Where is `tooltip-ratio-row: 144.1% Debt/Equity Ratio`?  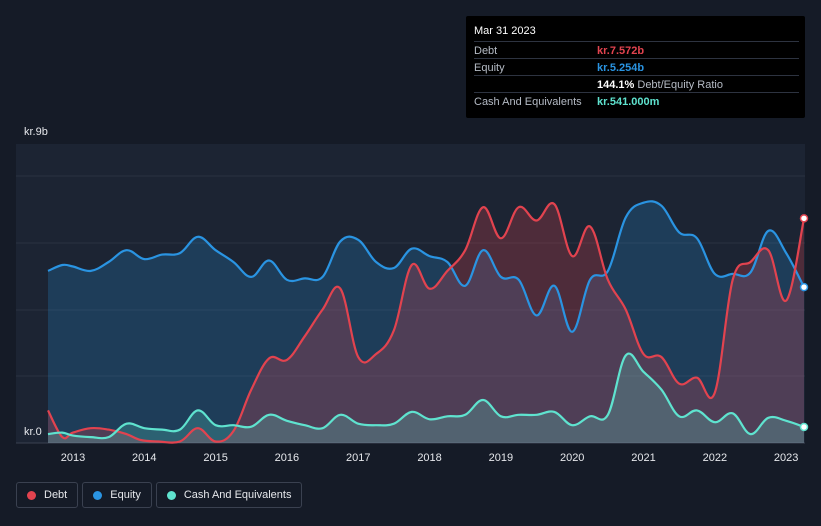 tooltip-ratio-row: 144.1% Debt/Equity Ratio is located at coordinates (636, 84).